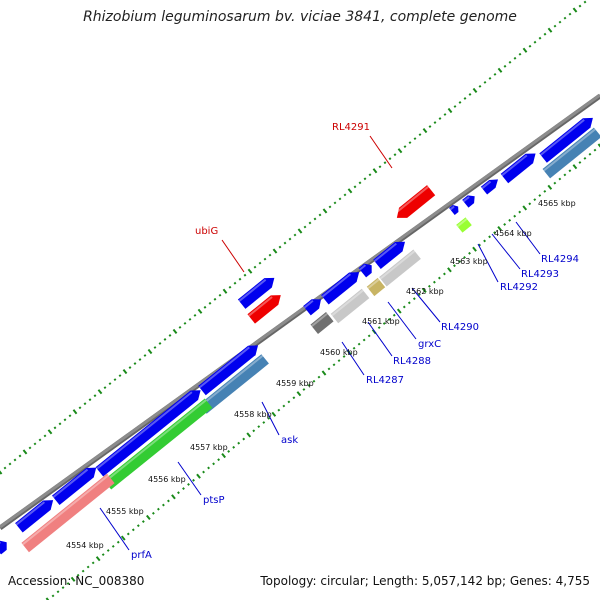 Image resolution: width=600 pixels, height=600 pixels. I want to click on gene-label: grxC, so click(429, 344).